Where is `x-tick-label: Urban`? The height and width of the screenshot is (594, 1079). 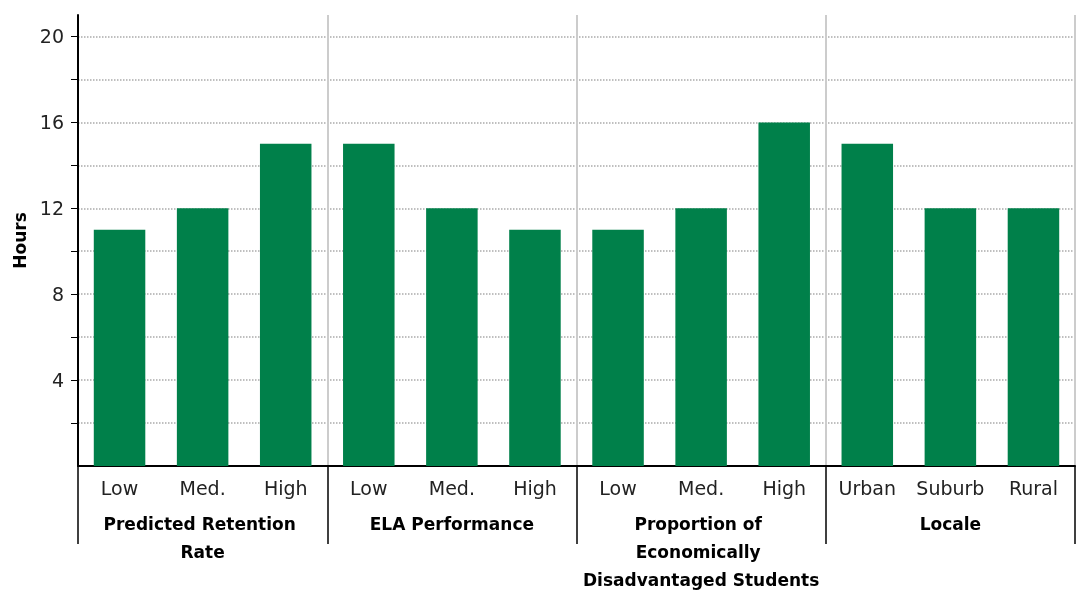 x-tick-label: Urban is located at coordinates (867, 487).